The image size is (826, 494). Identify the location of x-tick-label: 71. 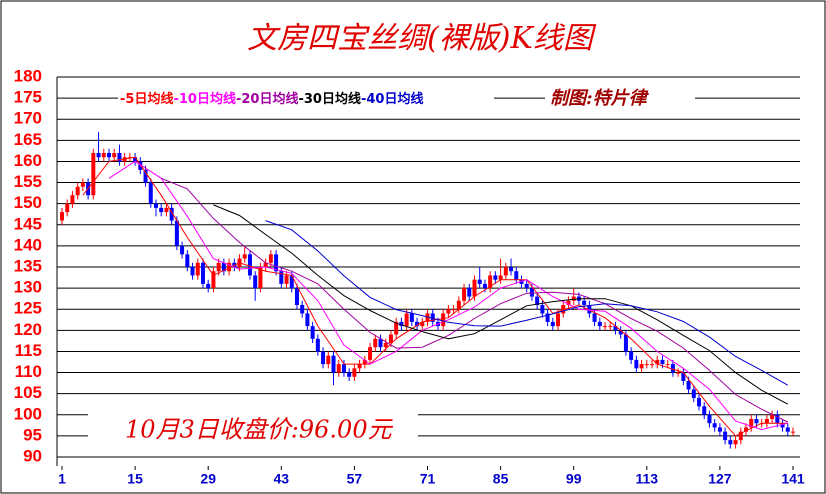
(428, 479).